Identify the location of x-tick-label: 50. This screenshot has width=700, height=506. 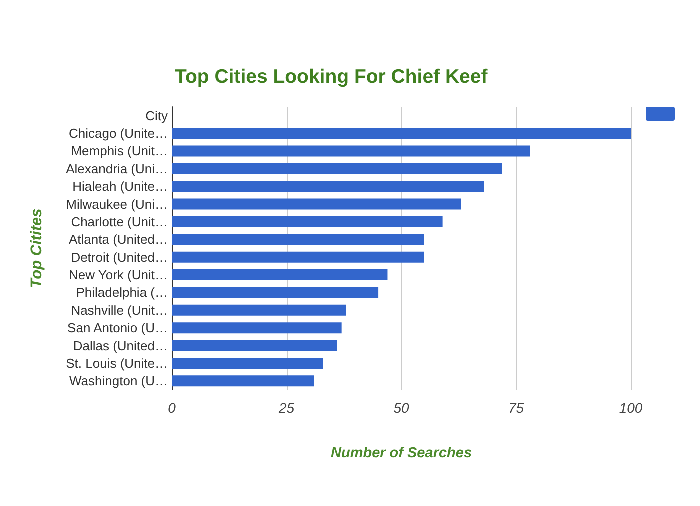
(402, 408).